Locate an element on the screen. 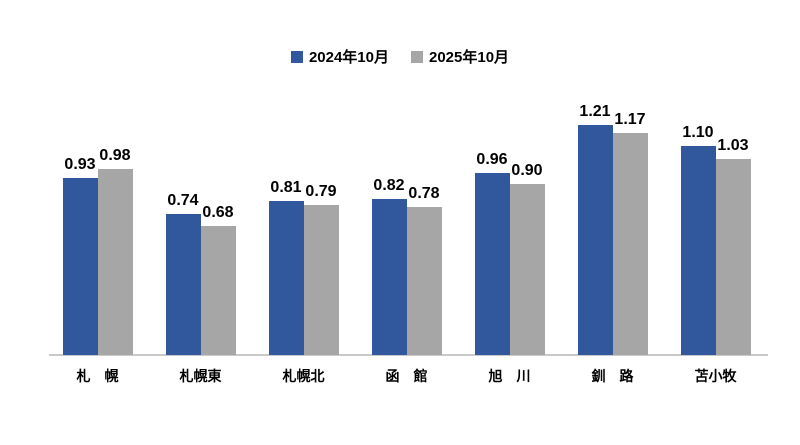  category-label-1: 札幌東 is located at coordinates (200, 376).